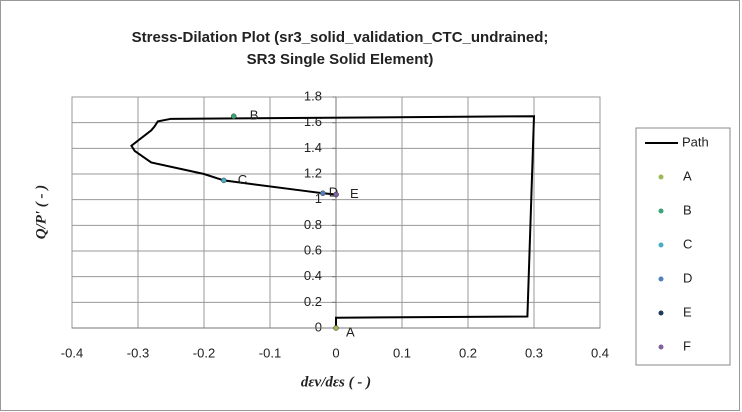 The height and width of the screenshot is (412, 742). Describe the element at coordinates (313, 249) in the screenshot. I see `y-tick-label: 0.6` at that location.